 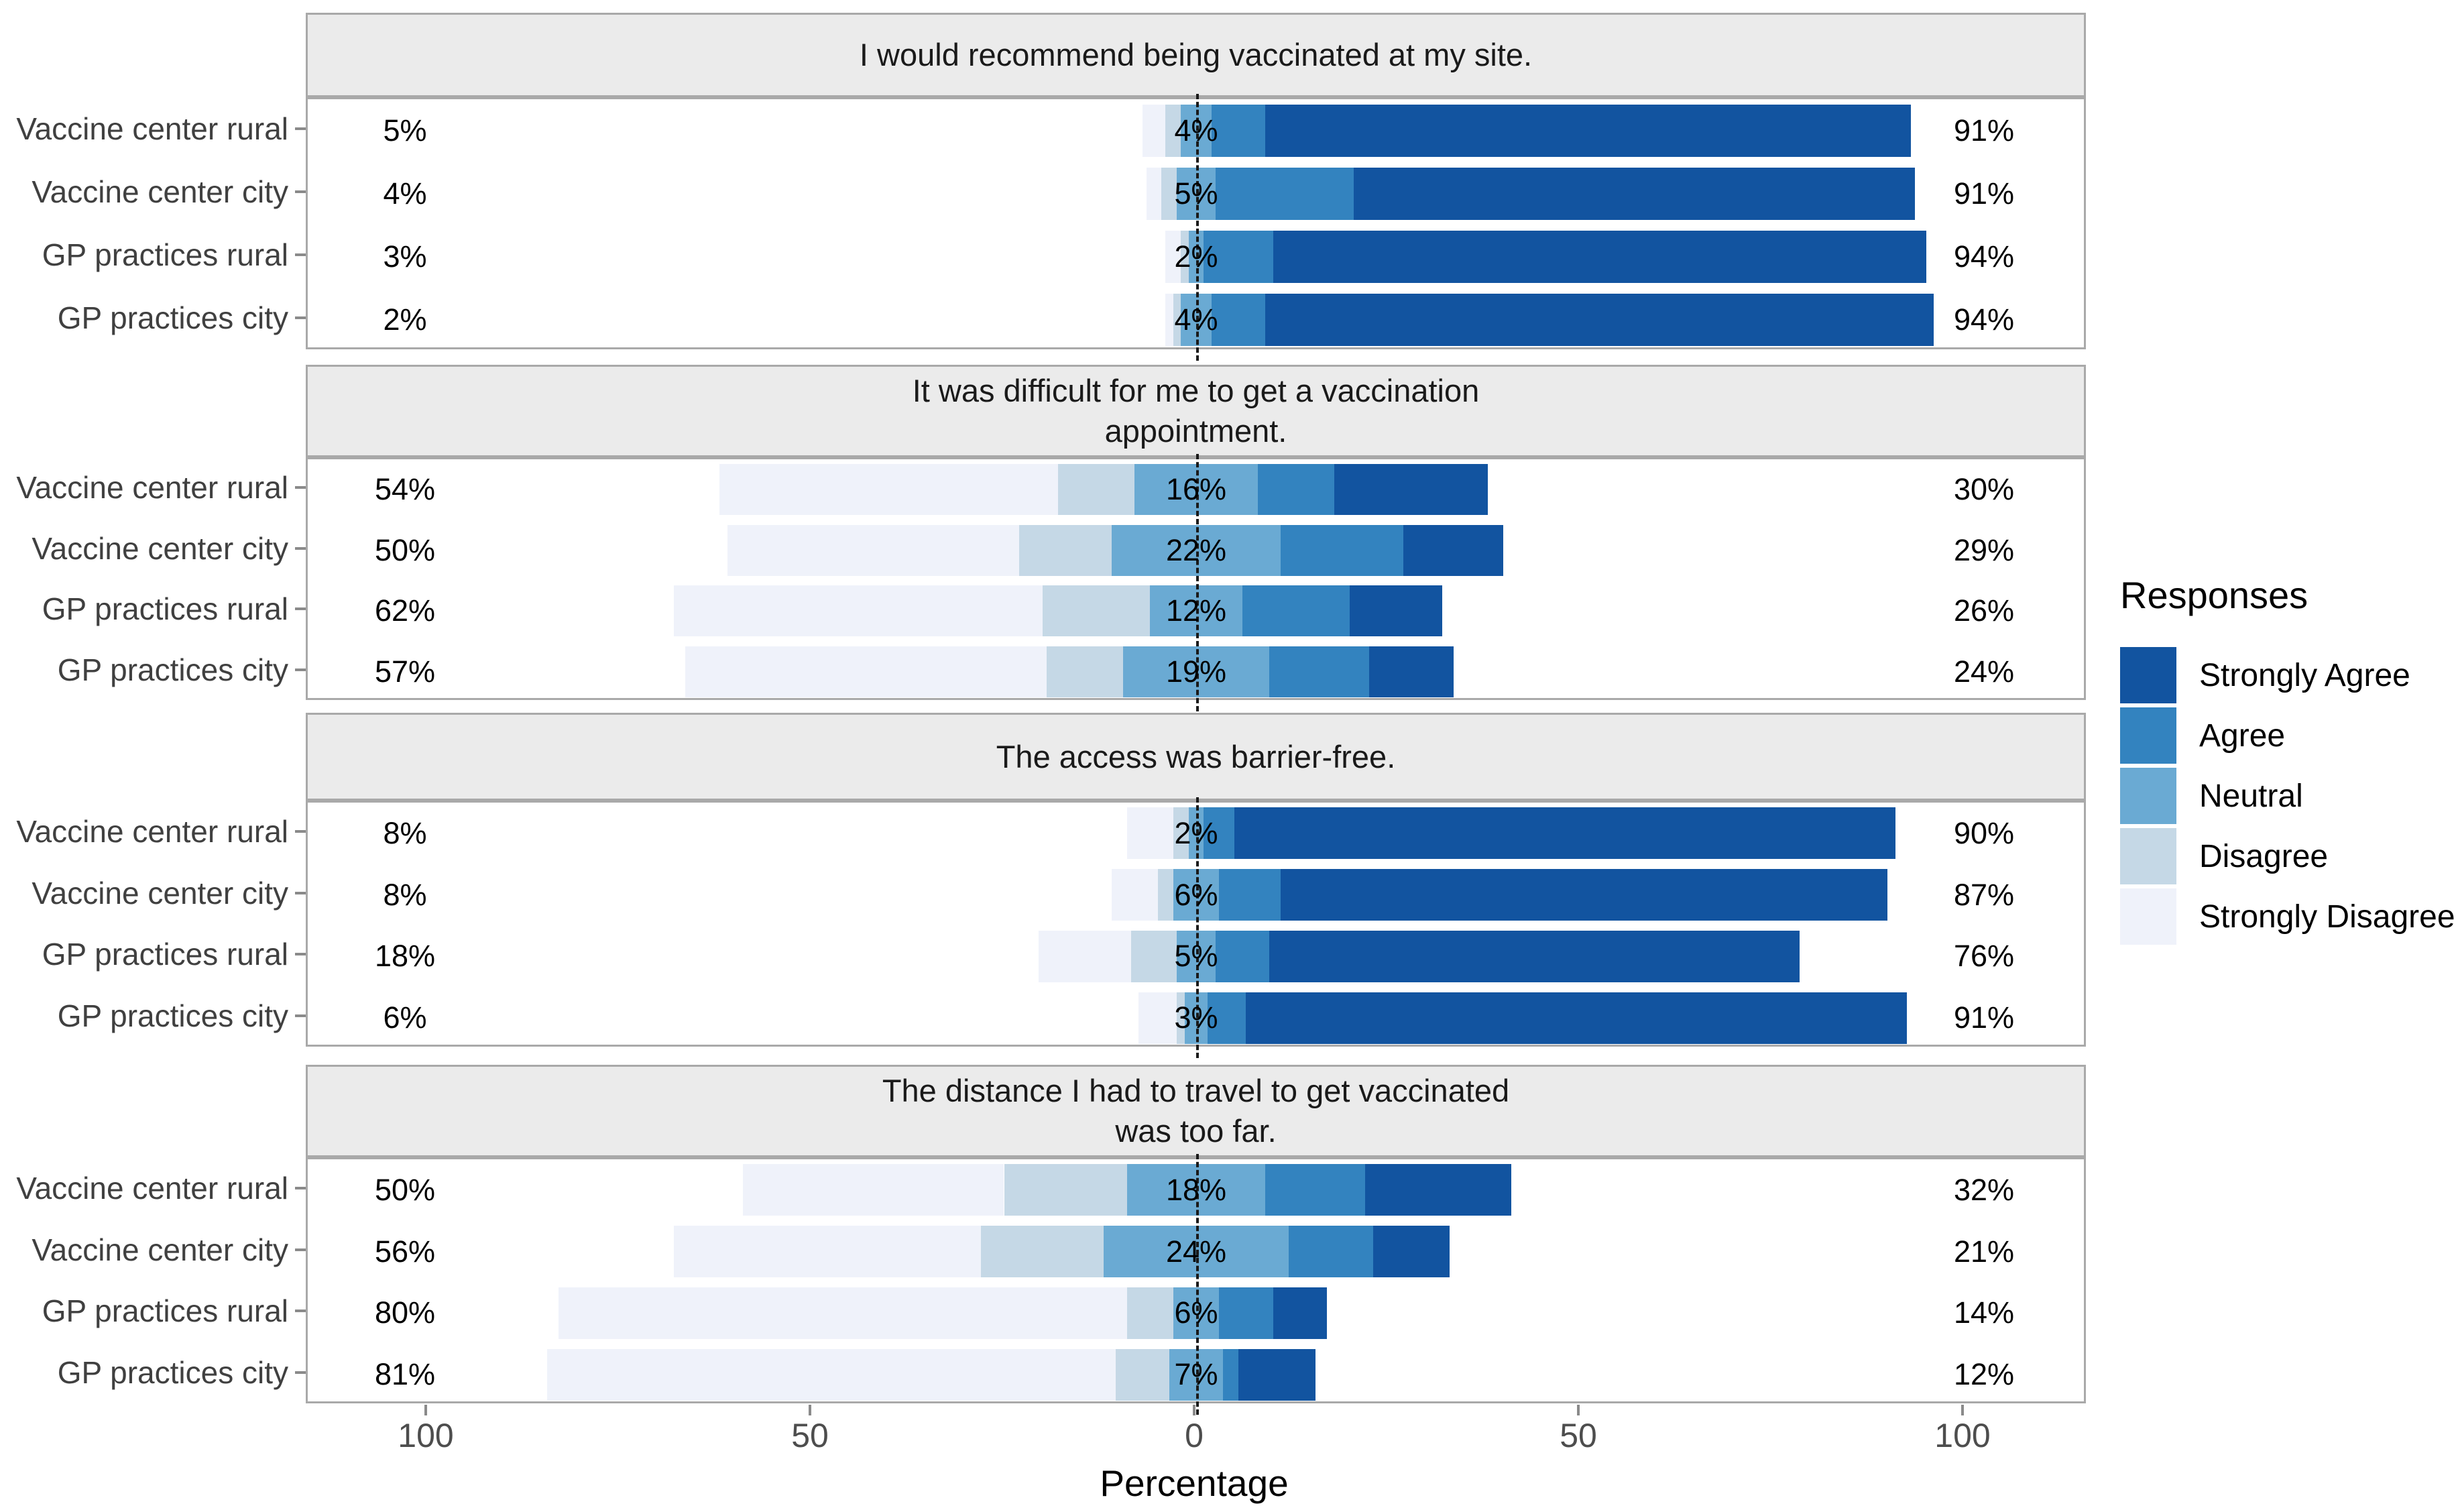 I want to click on right-total-label: 21%, so click(x=1984, y=1252).